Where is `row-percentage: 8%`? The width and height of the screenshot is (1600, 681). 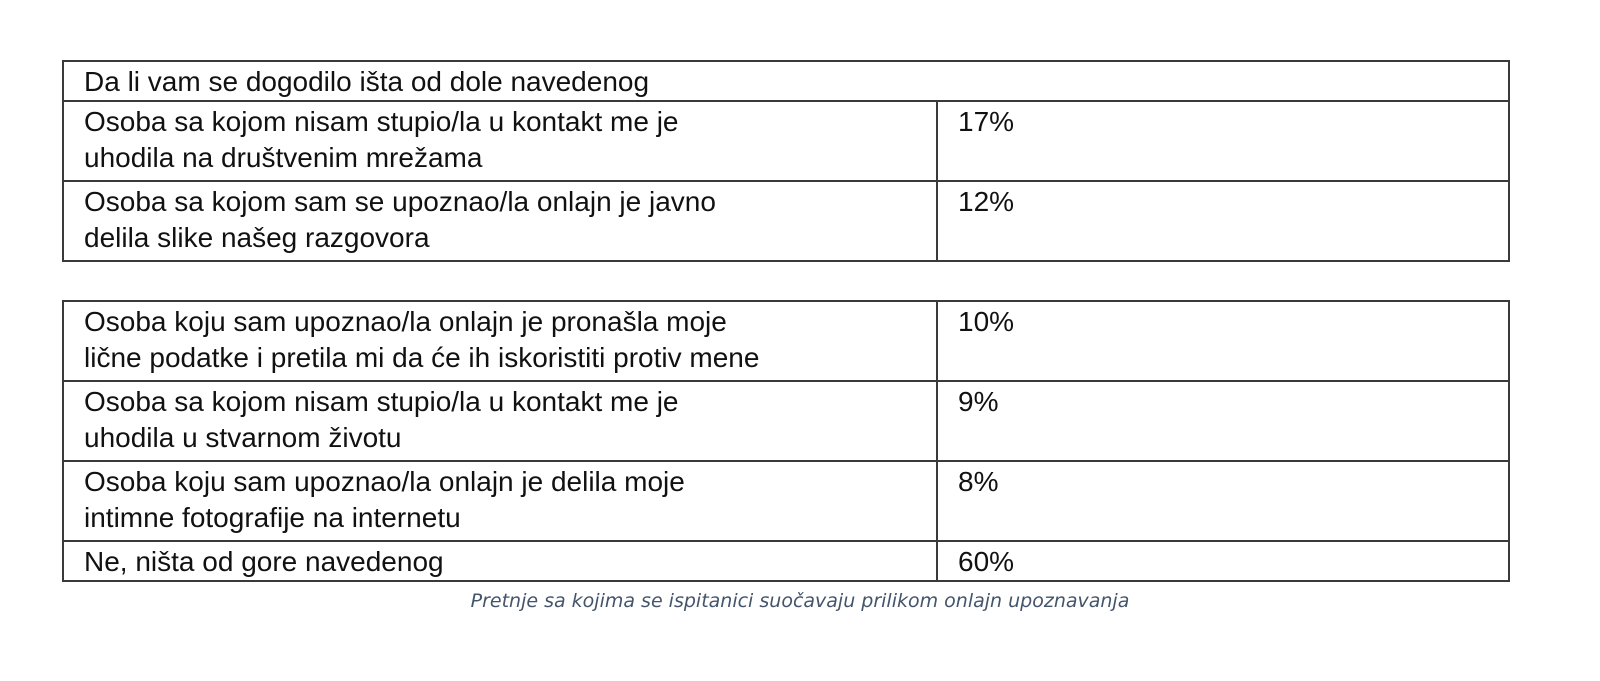
row-percentage: 8% is located at coordinates (1223, 501).